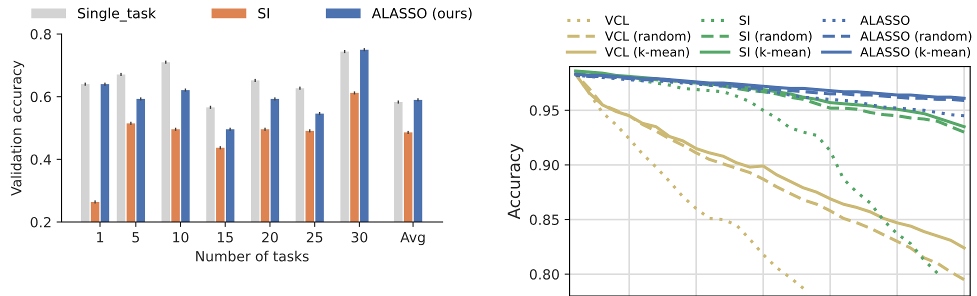 Image resolution: width=977 pixels, height=296 pixels. Describe the element at coordinates (544, 220) in the screenshot. I see `y-tick-label: 0.85` at that location.